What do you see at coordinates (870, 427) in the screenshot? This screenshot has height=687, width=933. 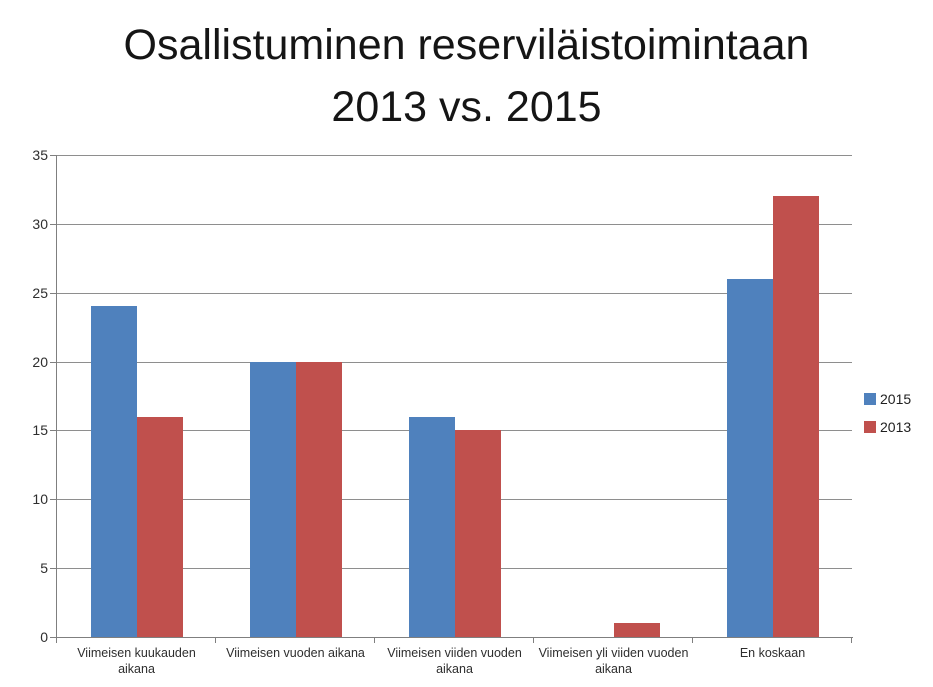 I see `legend-swatch-2013-icon` at bounding box center [870, 427].